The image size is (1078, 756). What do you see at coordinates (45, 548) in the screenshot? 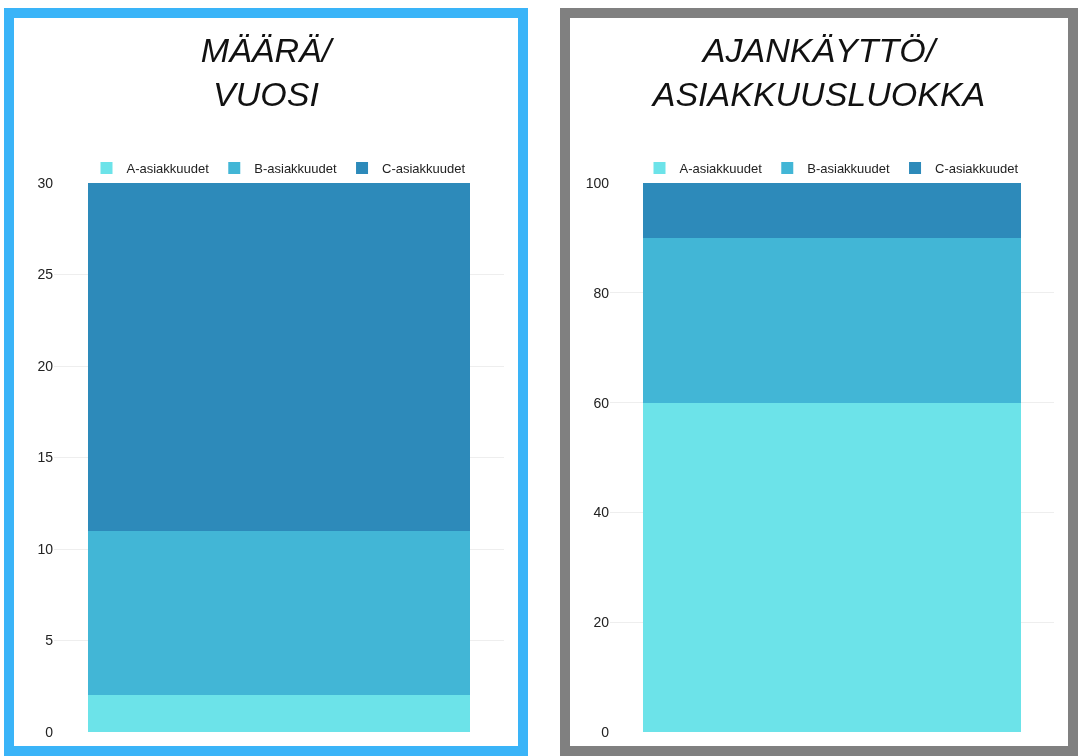
I see `y-tick-label: 10` at bounding box center [45, 548].